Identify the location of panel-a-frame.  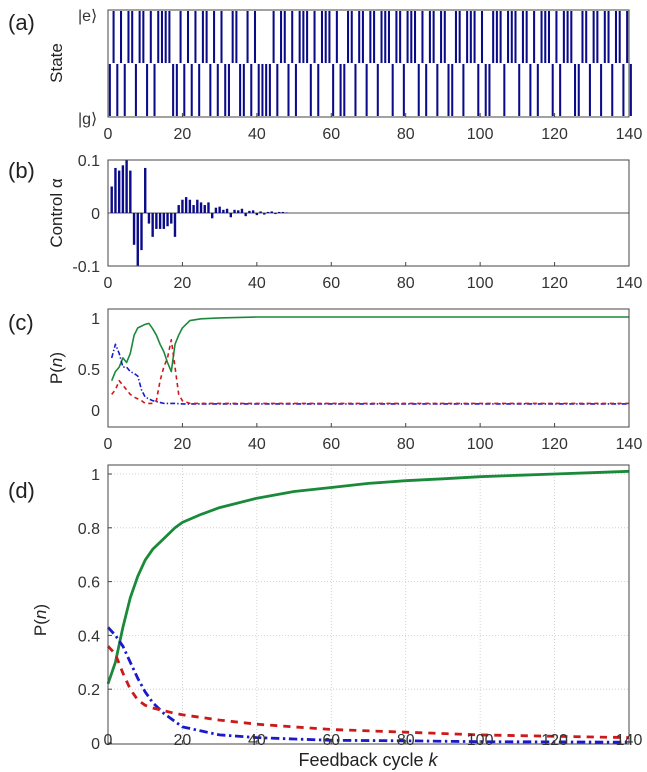
(368, 63).